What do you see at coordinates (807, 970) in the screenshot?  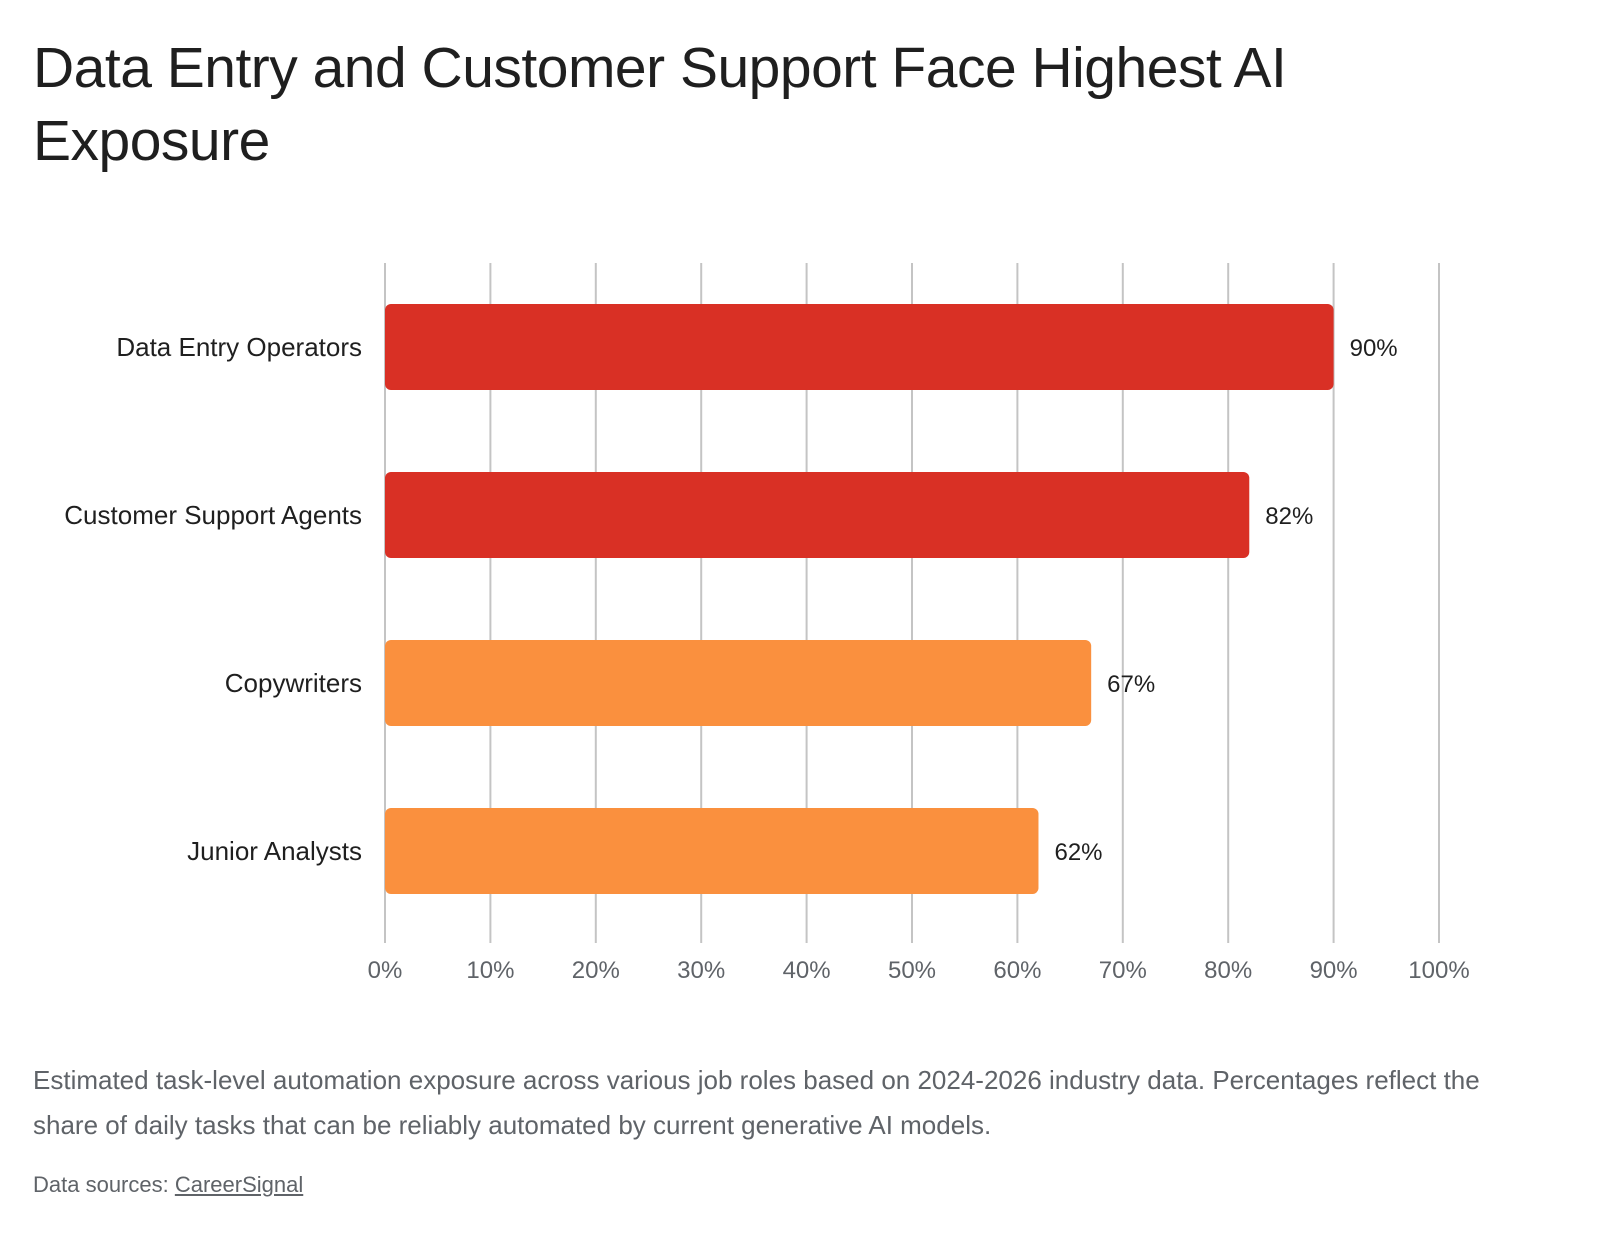 I see `x-tick-label: 40%` at bounding box center [807, 970].